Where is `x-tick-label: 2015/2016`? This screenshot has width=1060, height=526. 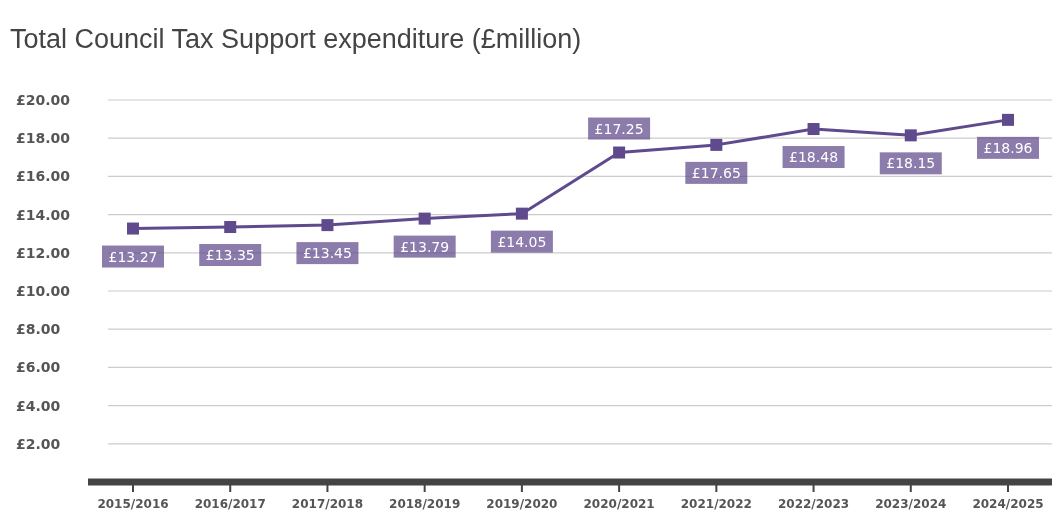 x-tick-label: 2015/2016 is located at coordinates (133, 504).